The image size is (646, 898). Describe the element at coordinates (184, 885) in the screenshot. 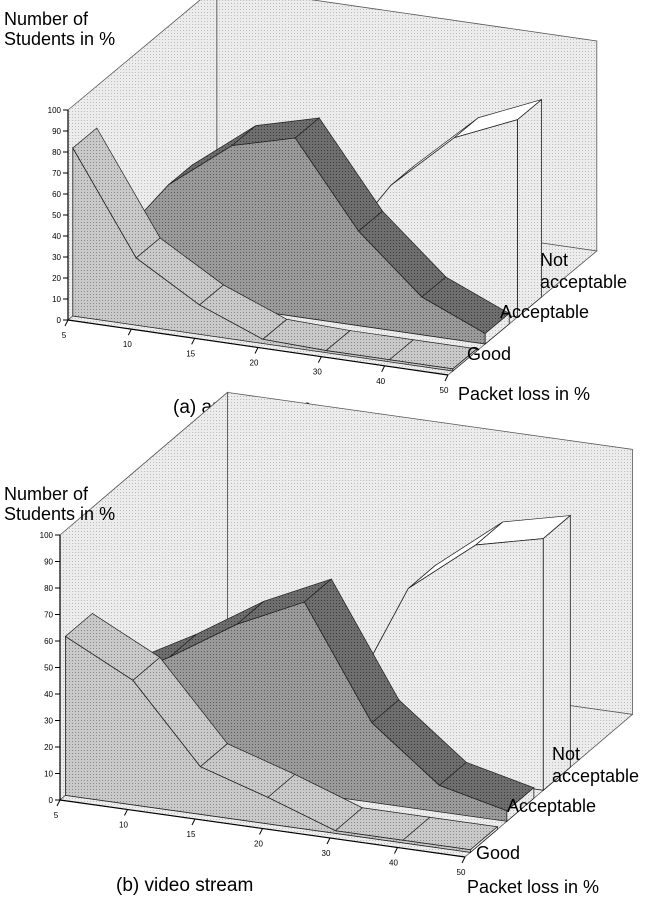

I see `chart-title: (b) video stream` at that location.